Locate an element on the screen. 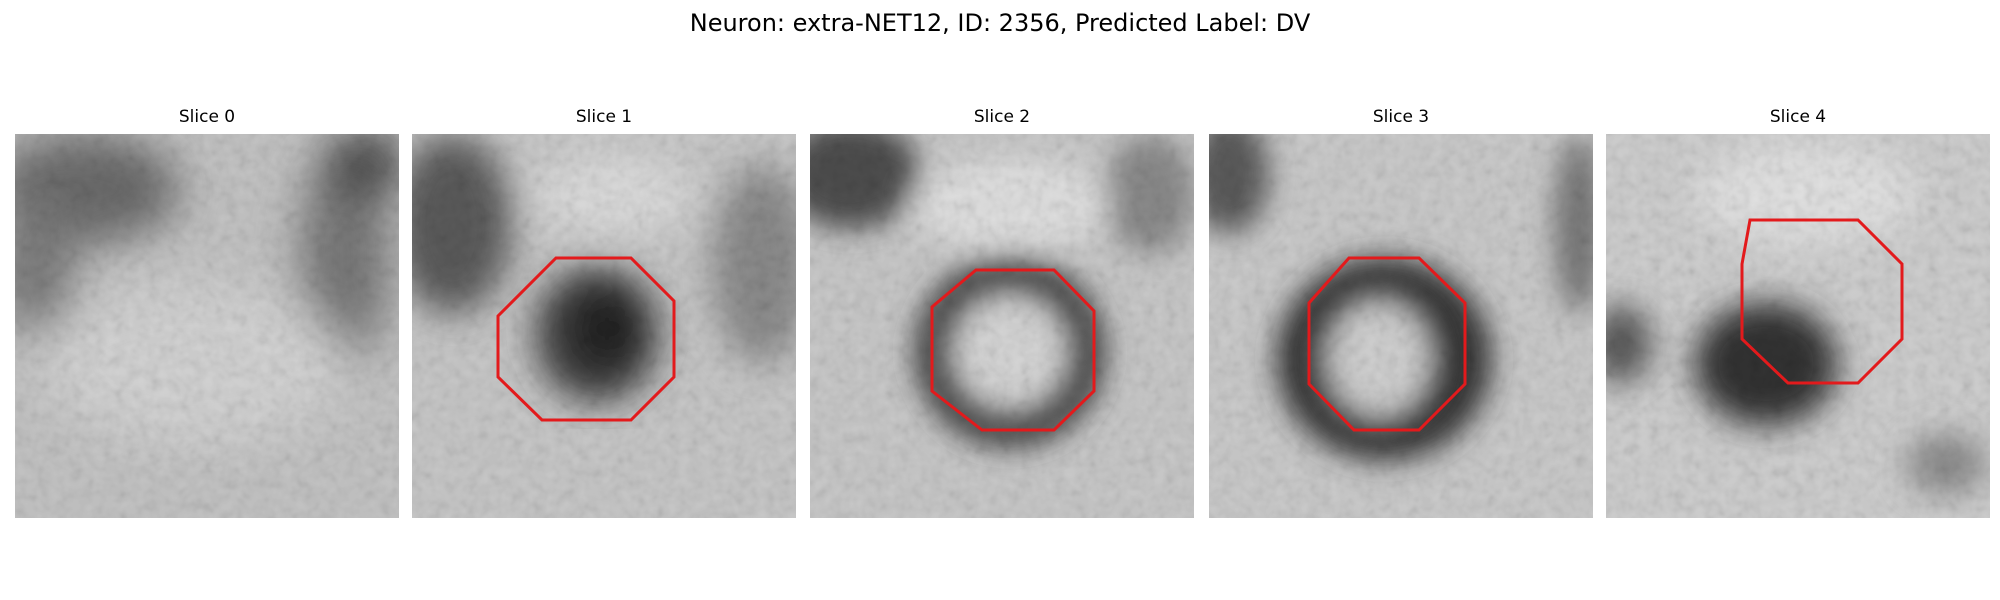  slice-title: Slice 2 is located at coordinates (1002, 117).